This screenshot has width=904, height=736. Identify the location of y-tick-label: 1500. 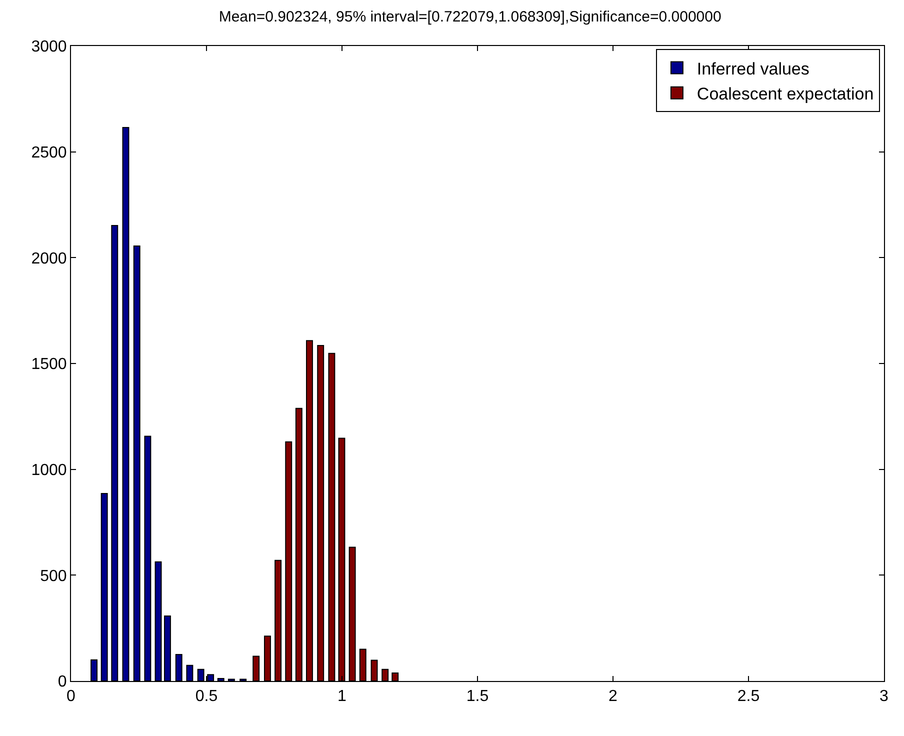
(49, 365).